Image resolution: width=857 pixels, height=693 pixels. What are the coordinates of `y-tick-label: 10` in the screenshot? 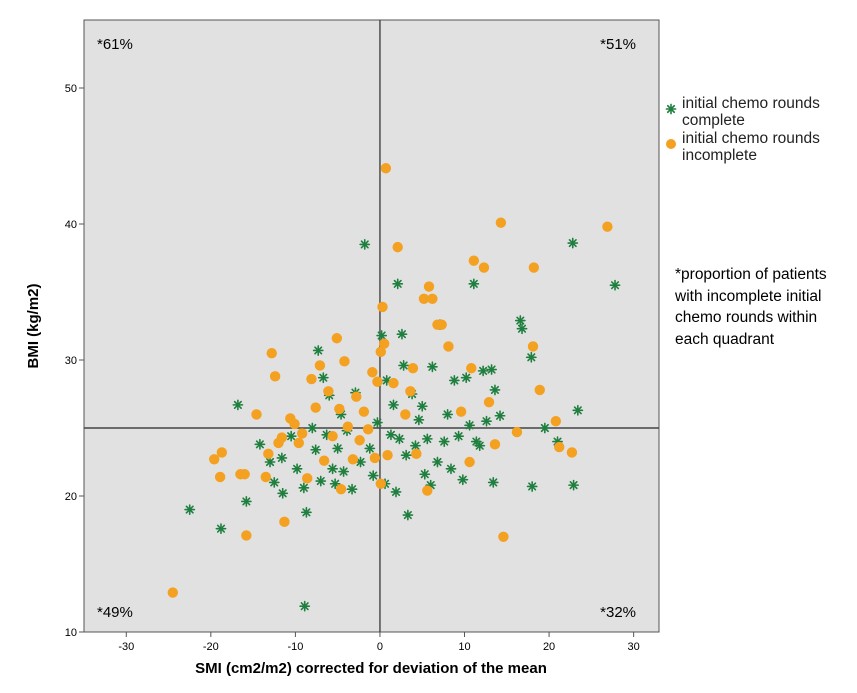 It's located at (71, 633).